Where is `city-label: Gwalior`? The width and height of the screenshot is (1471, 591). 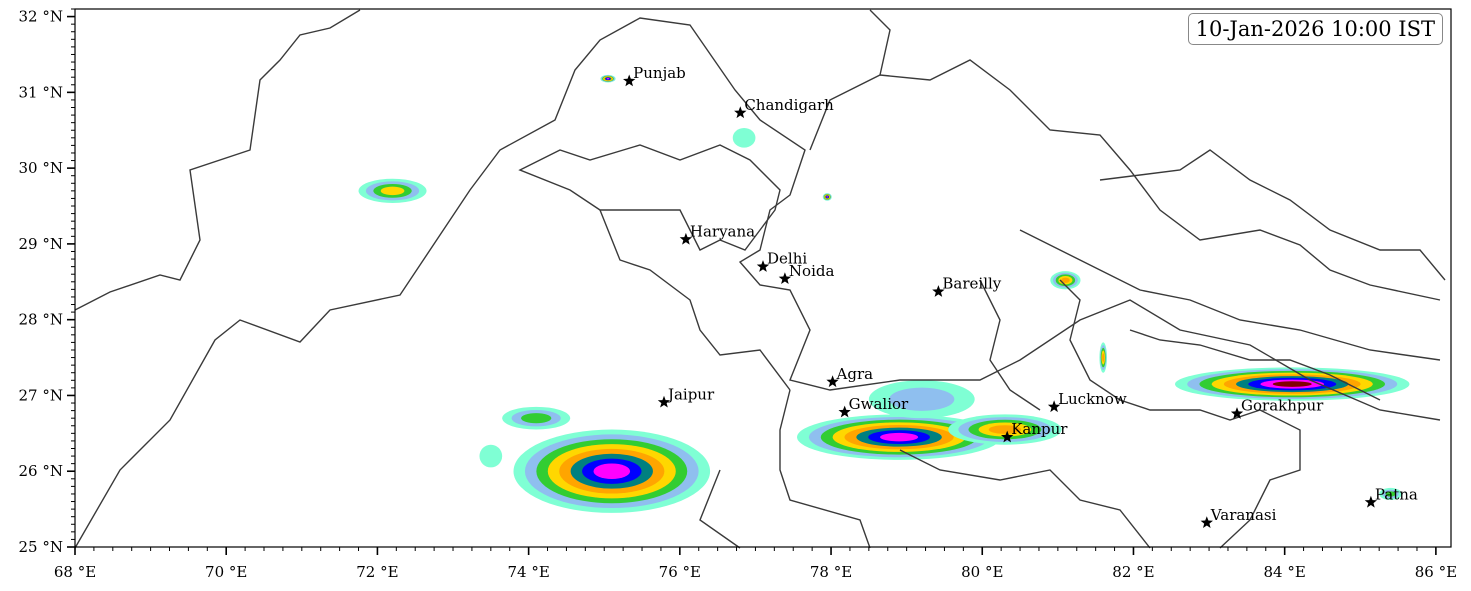
city-label: Gwalior is located at coordinates (879, 404).